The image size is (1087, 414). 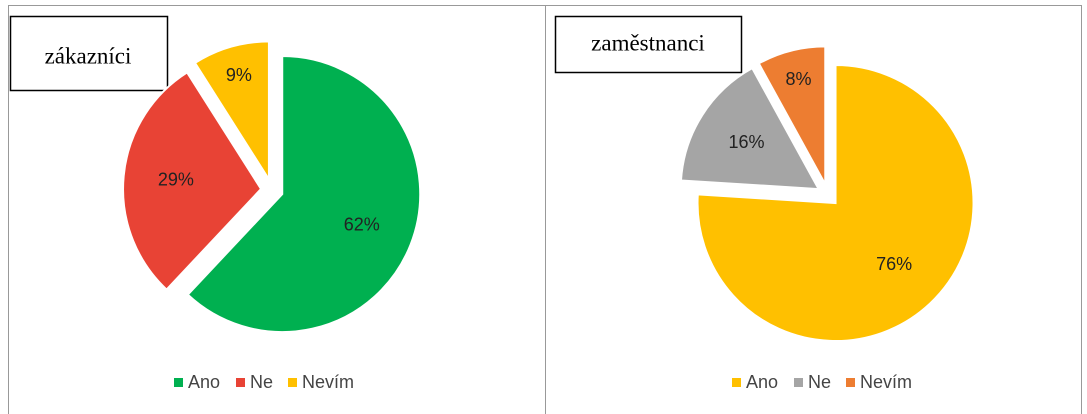 I want to click on data-label: 76%, so click(x=894, y=264).